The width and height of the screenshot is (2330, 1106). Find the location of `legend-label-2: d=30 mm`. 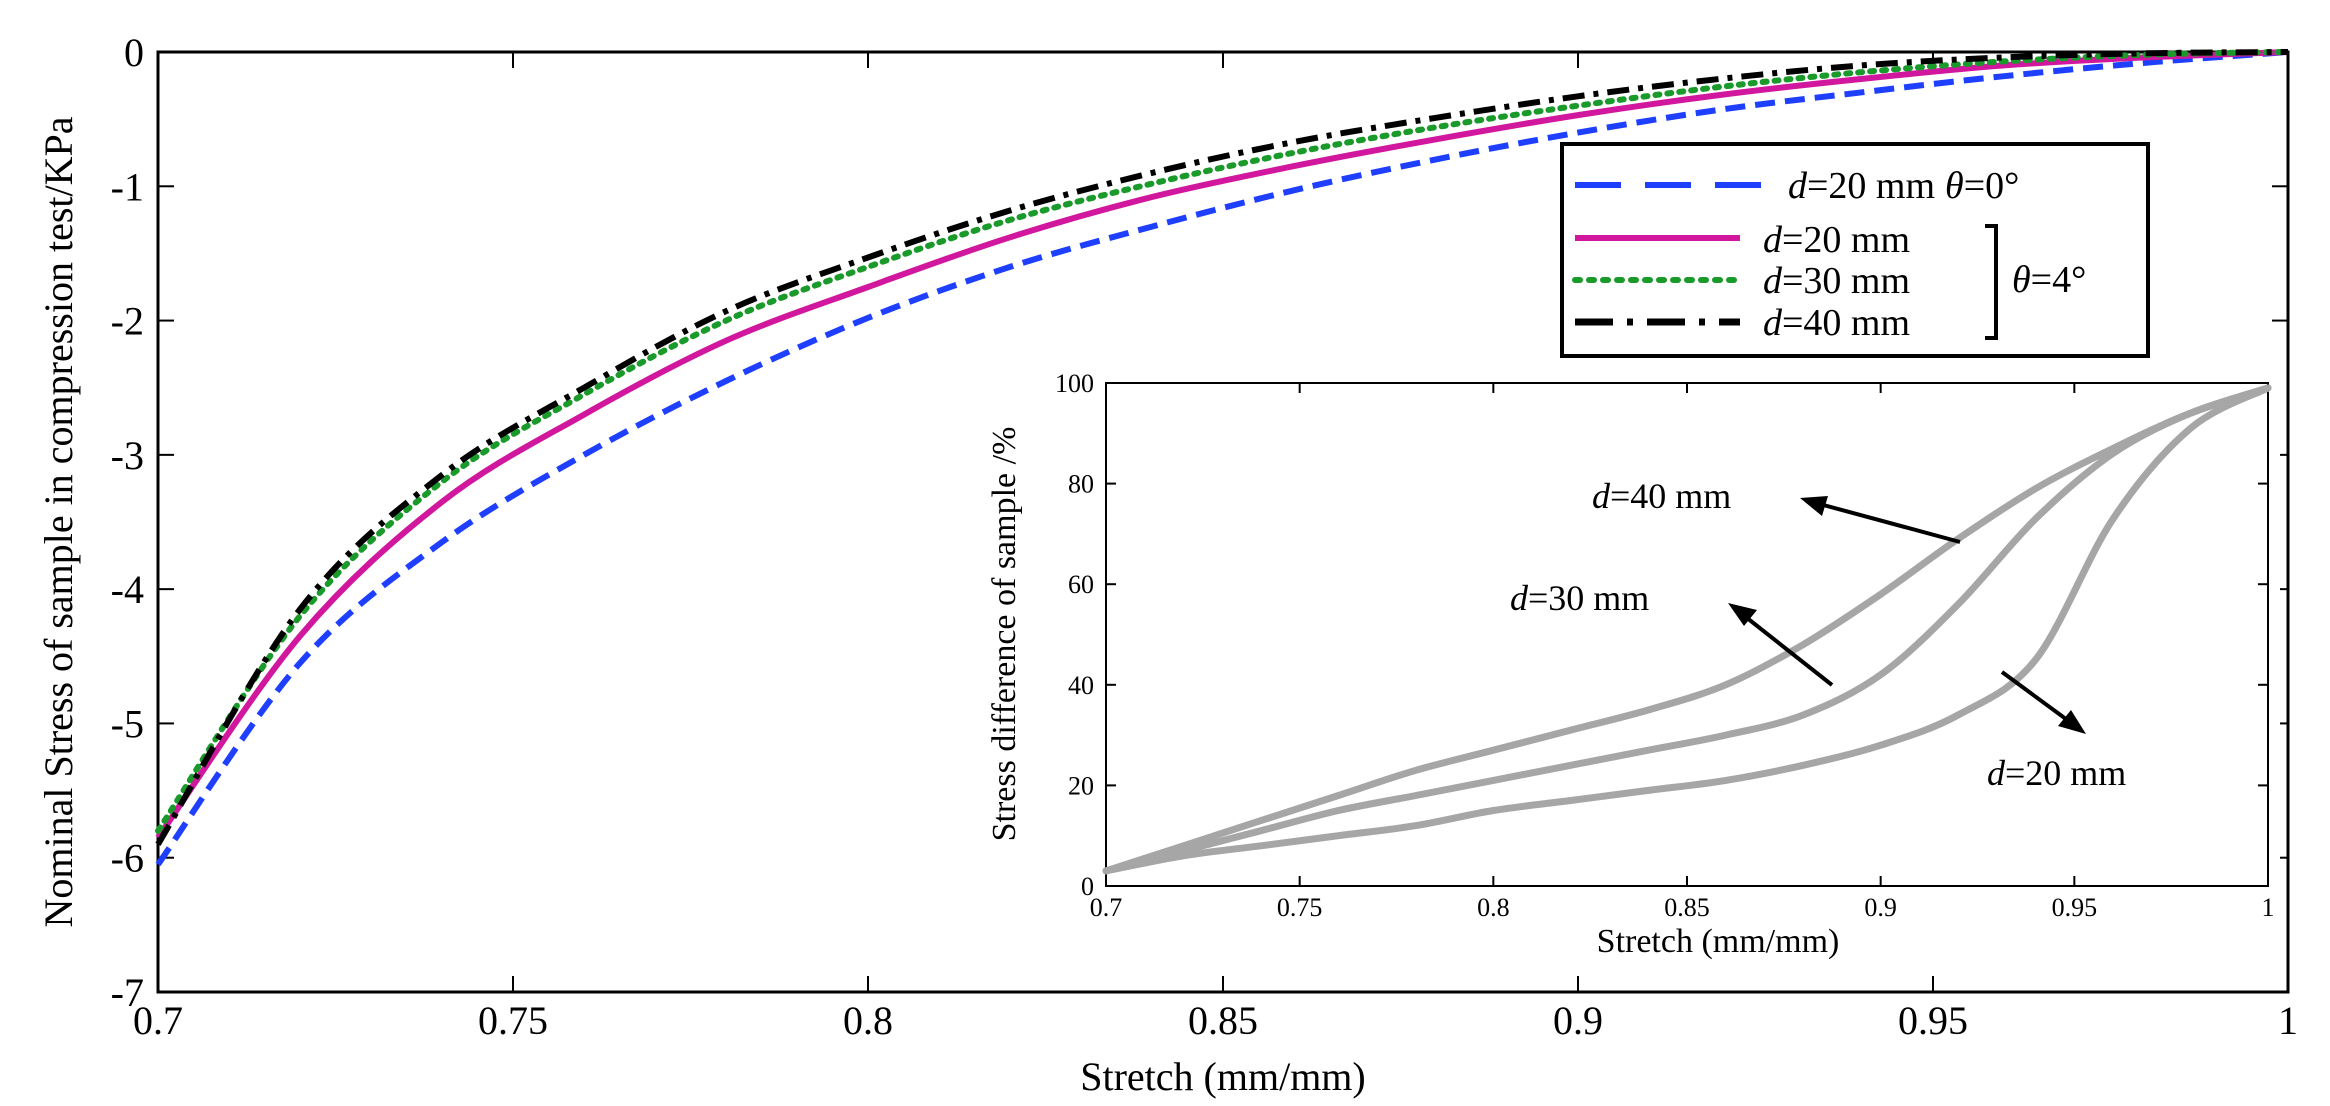

legend-label-2: d=30 mm is located at coordinates (1836, 281).